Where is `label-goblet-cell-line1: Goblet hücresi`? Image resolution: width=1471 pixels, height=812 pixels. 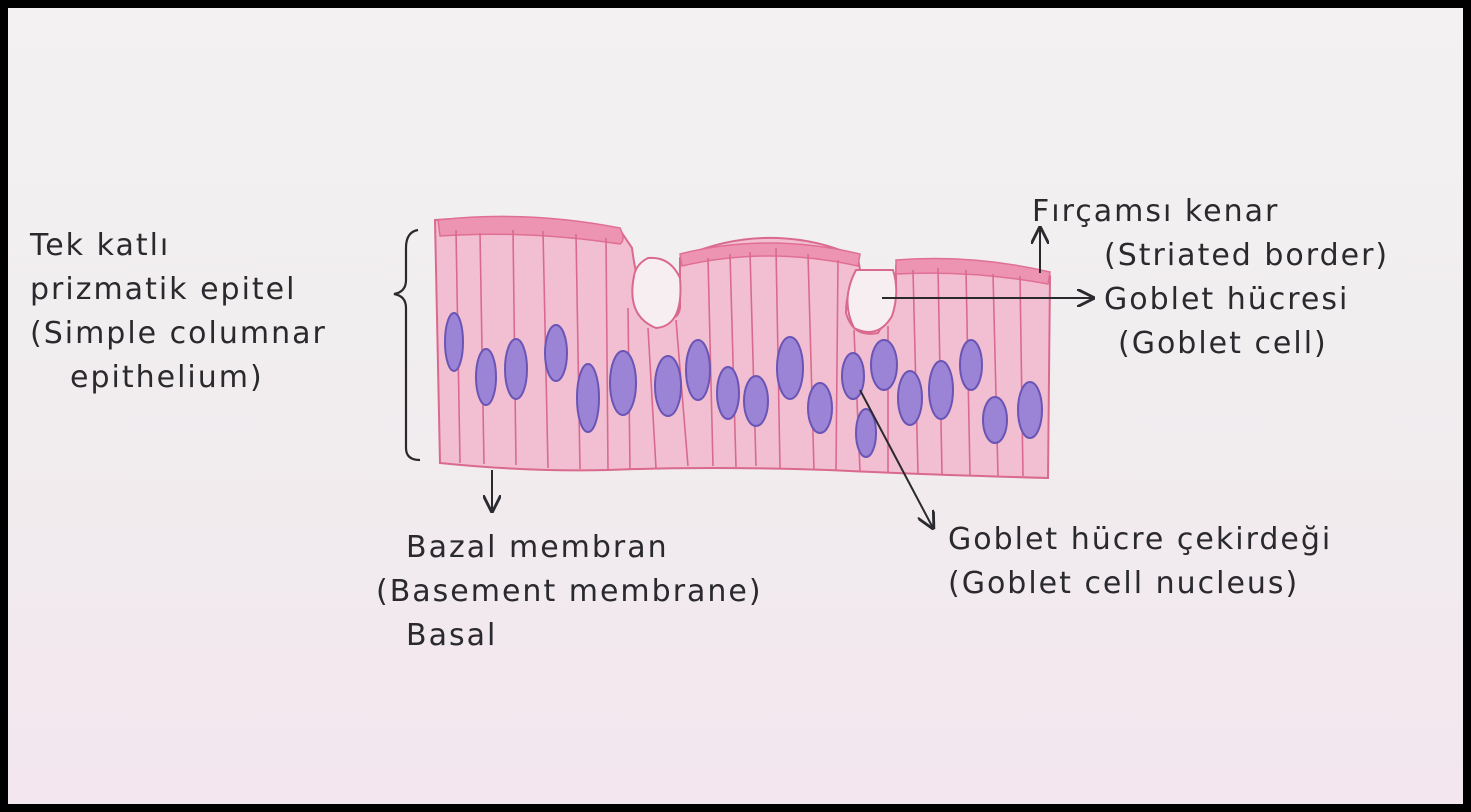 label-goblet-cell-line1: Goblet hücresi is located at coordinates (1227, 299).